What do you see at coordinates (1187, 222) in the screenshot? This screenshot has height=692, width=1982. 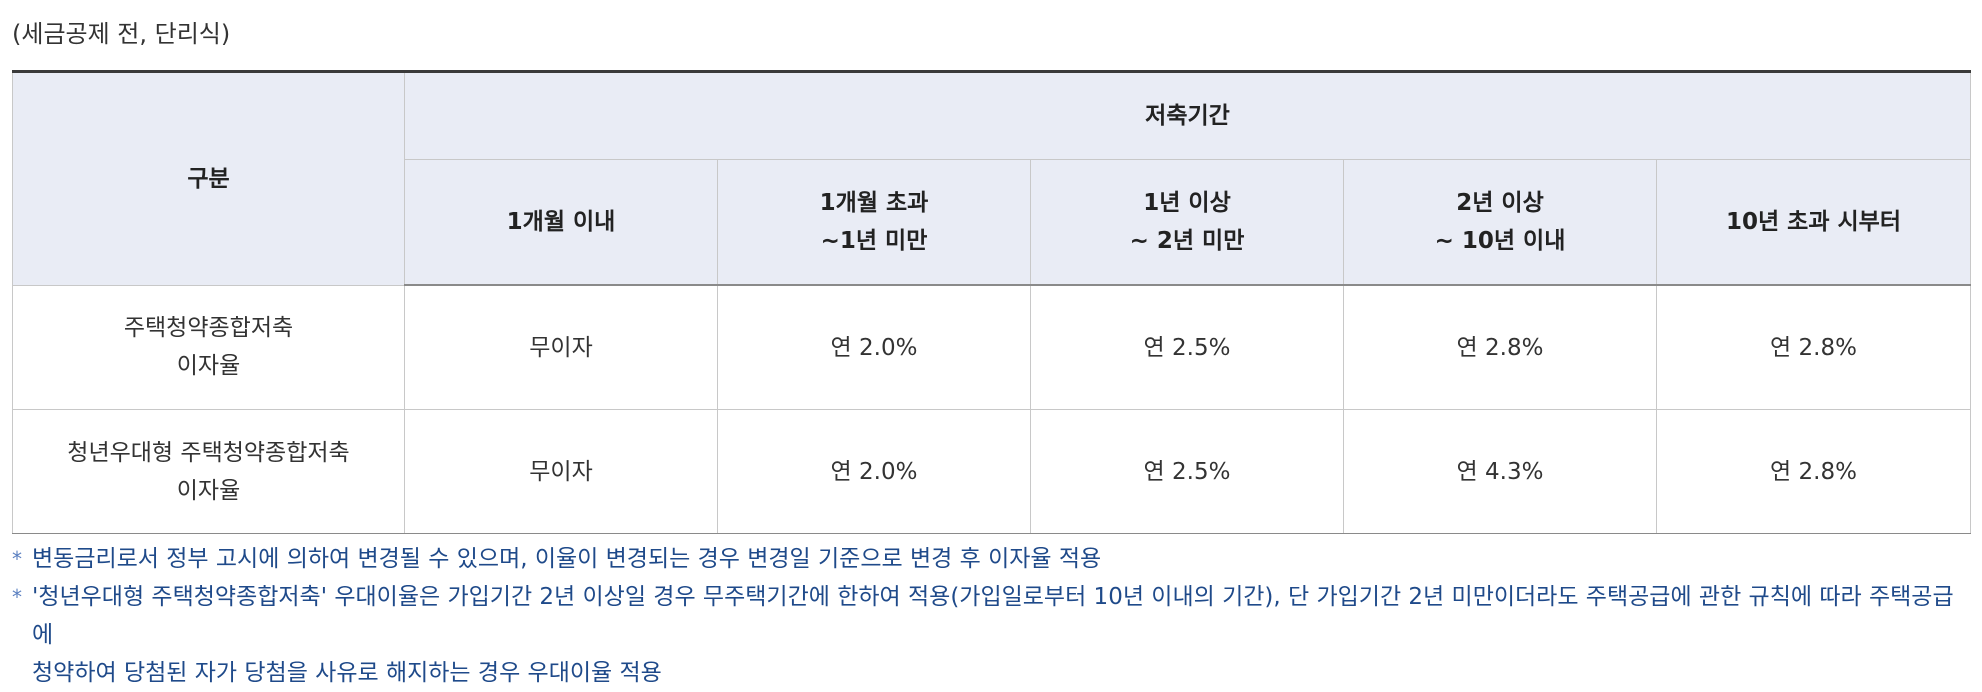 I see `period-header-3: 1년 이상 ~ 2년 미만` at bounding box center [1187, 222].